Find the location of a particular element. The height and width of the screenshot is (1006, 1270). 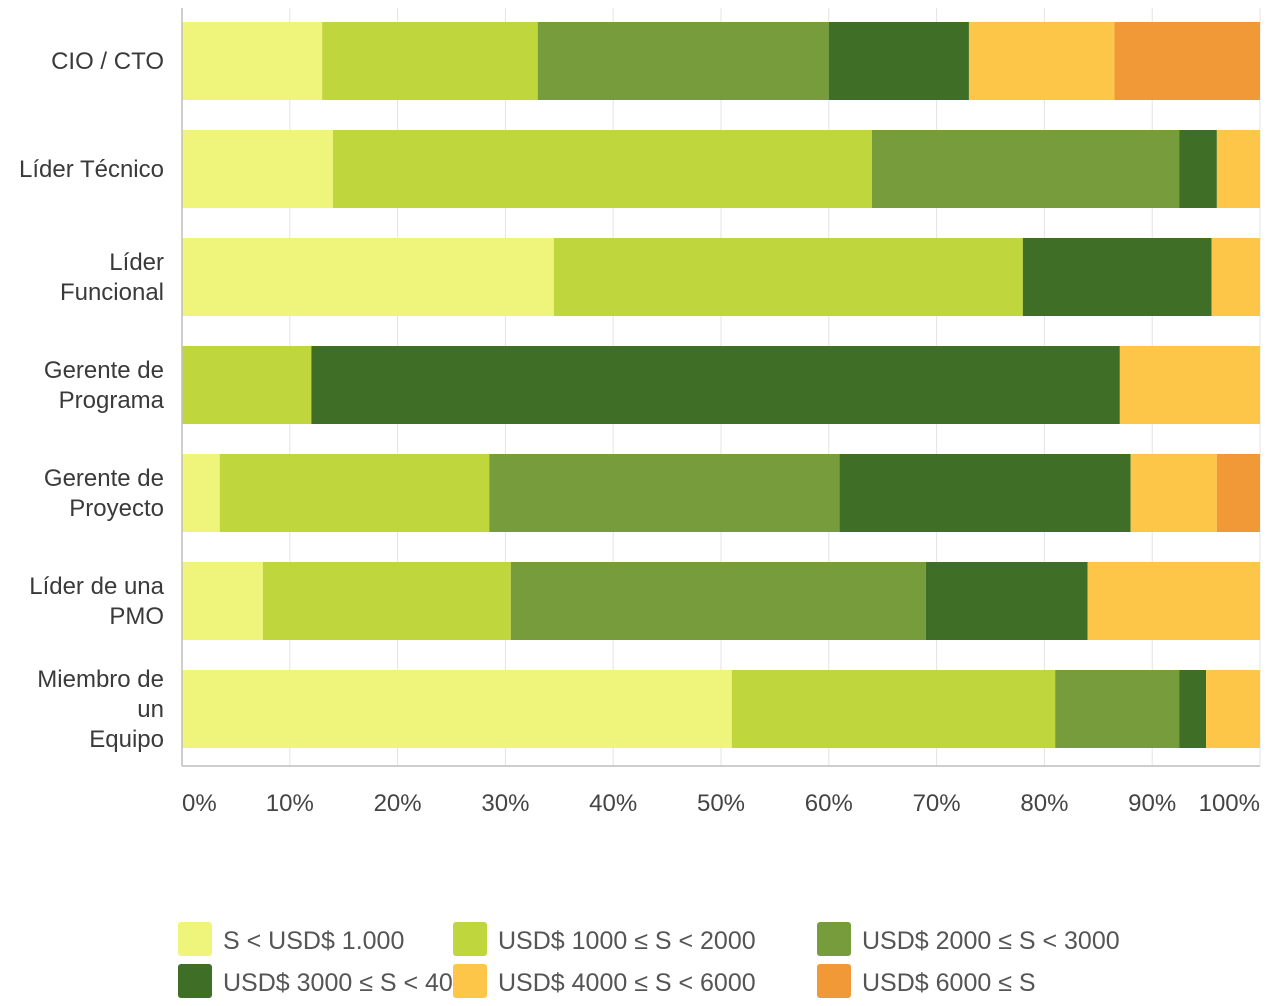

x-tick-label: 40% is located at coordinates (613, 803).